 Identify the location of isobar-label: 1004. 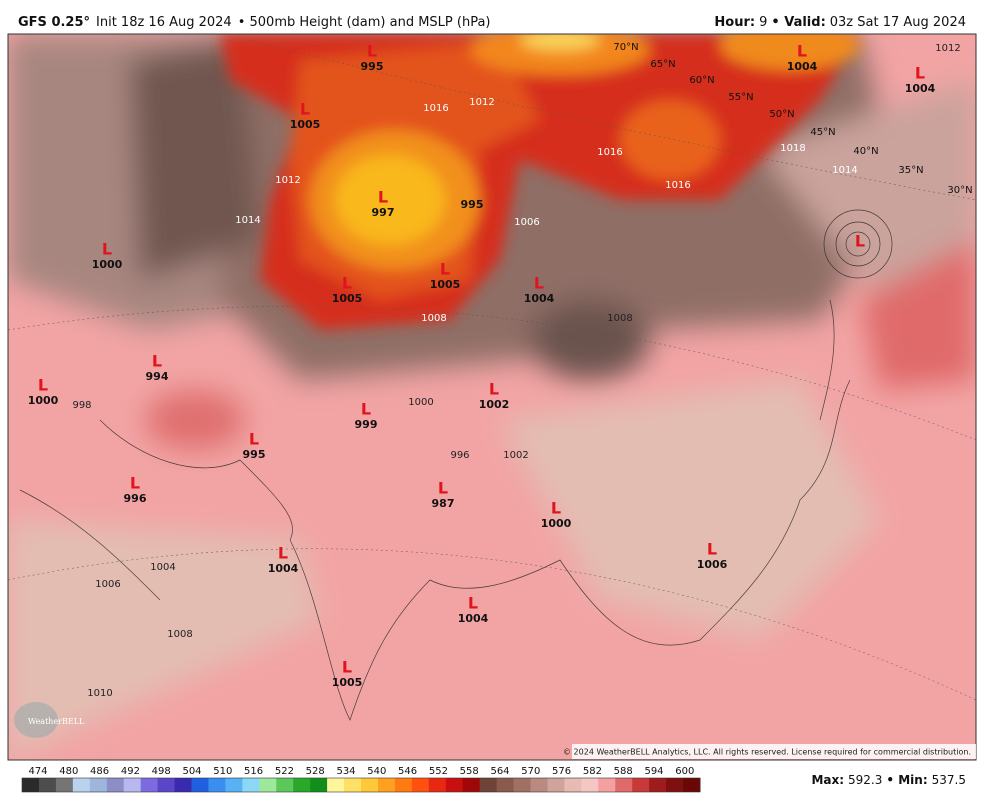
(162, 567).